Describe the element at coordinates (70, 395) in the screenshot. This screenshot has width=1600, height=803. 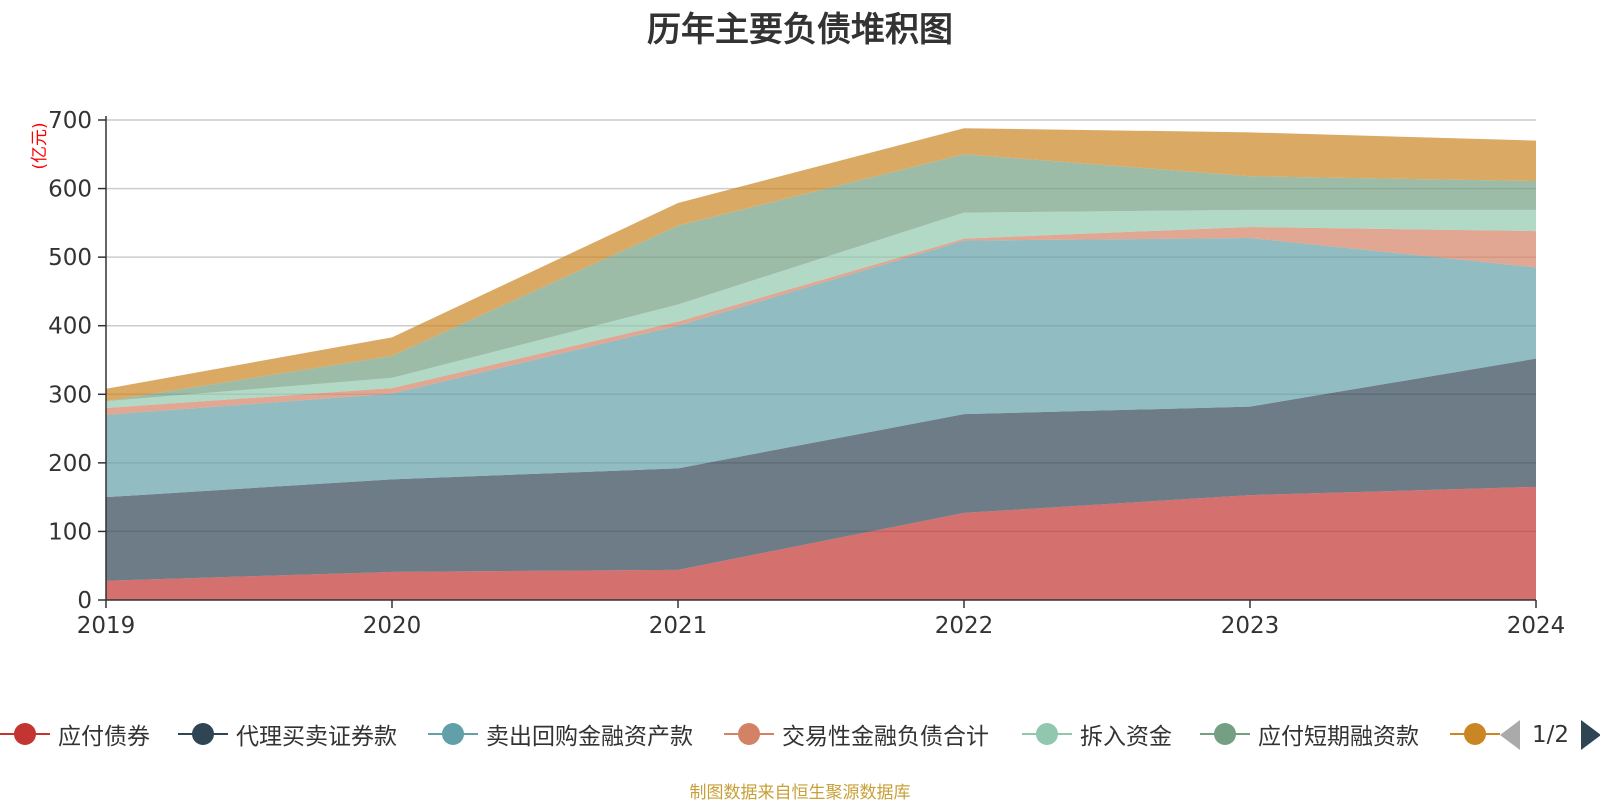
I see `y-tick-label: 300` at that location.